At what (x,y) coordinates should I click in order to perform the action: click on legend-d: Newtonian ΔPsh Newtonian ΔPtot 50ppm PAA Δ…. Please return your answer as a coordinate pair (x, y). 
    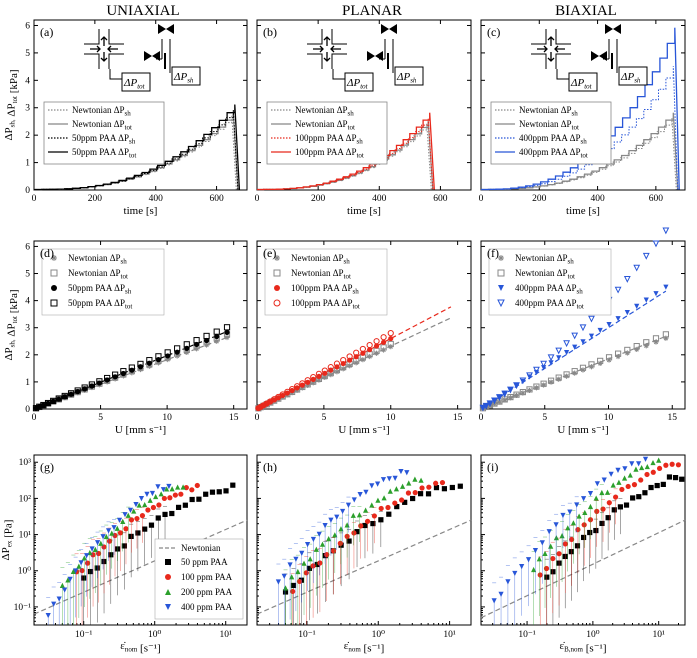
    Looking at the image, I should click on (103, 282).